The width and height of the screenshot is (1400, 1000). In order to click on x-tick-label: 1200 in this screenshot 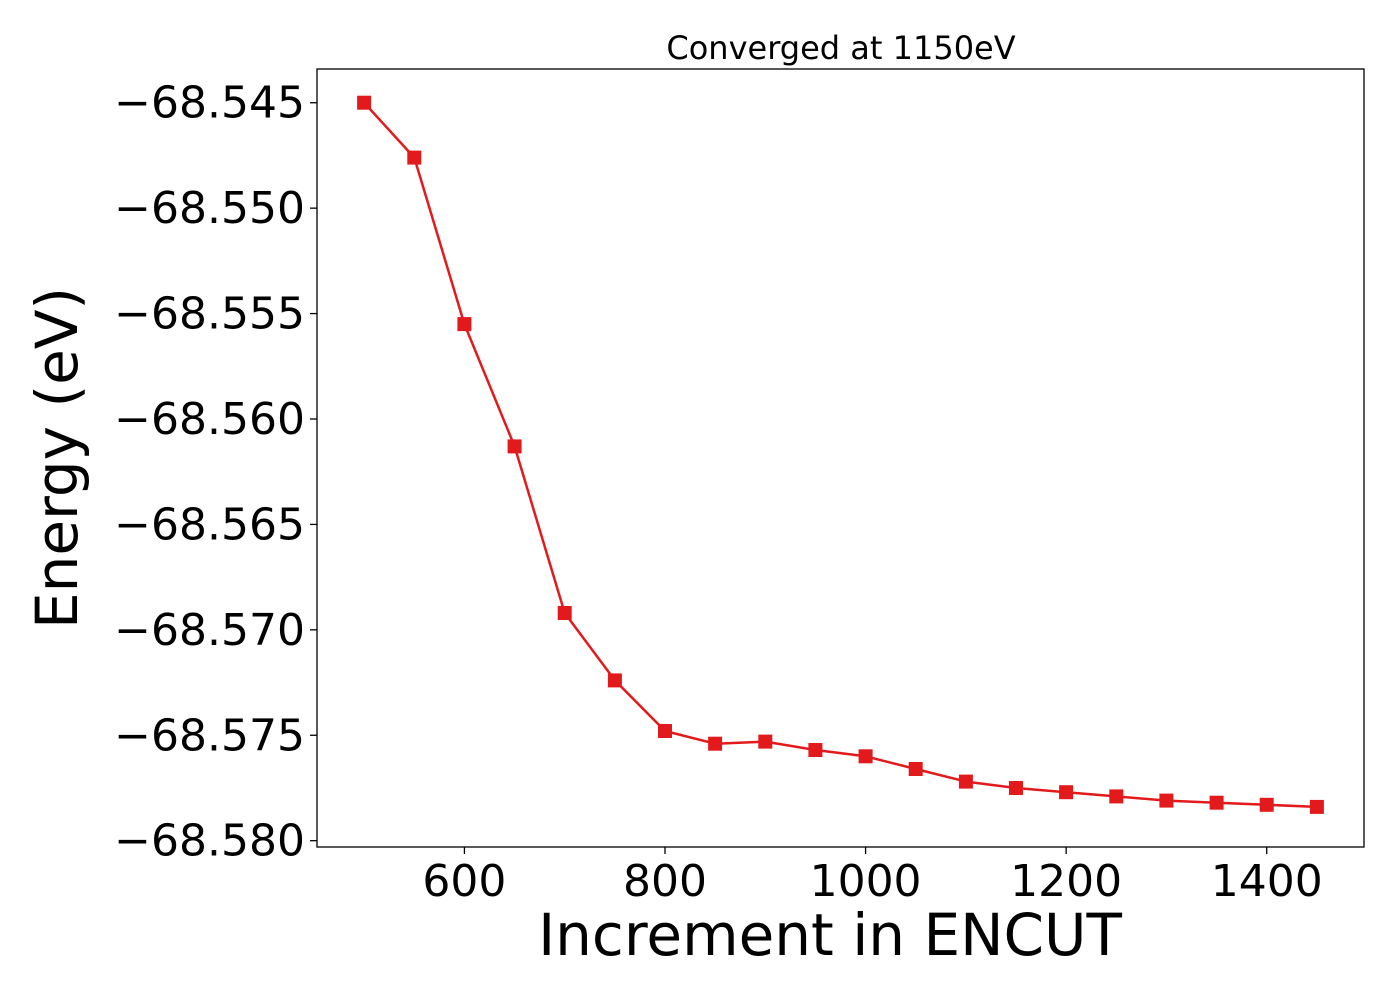, I will do `click(1066, 881)`.